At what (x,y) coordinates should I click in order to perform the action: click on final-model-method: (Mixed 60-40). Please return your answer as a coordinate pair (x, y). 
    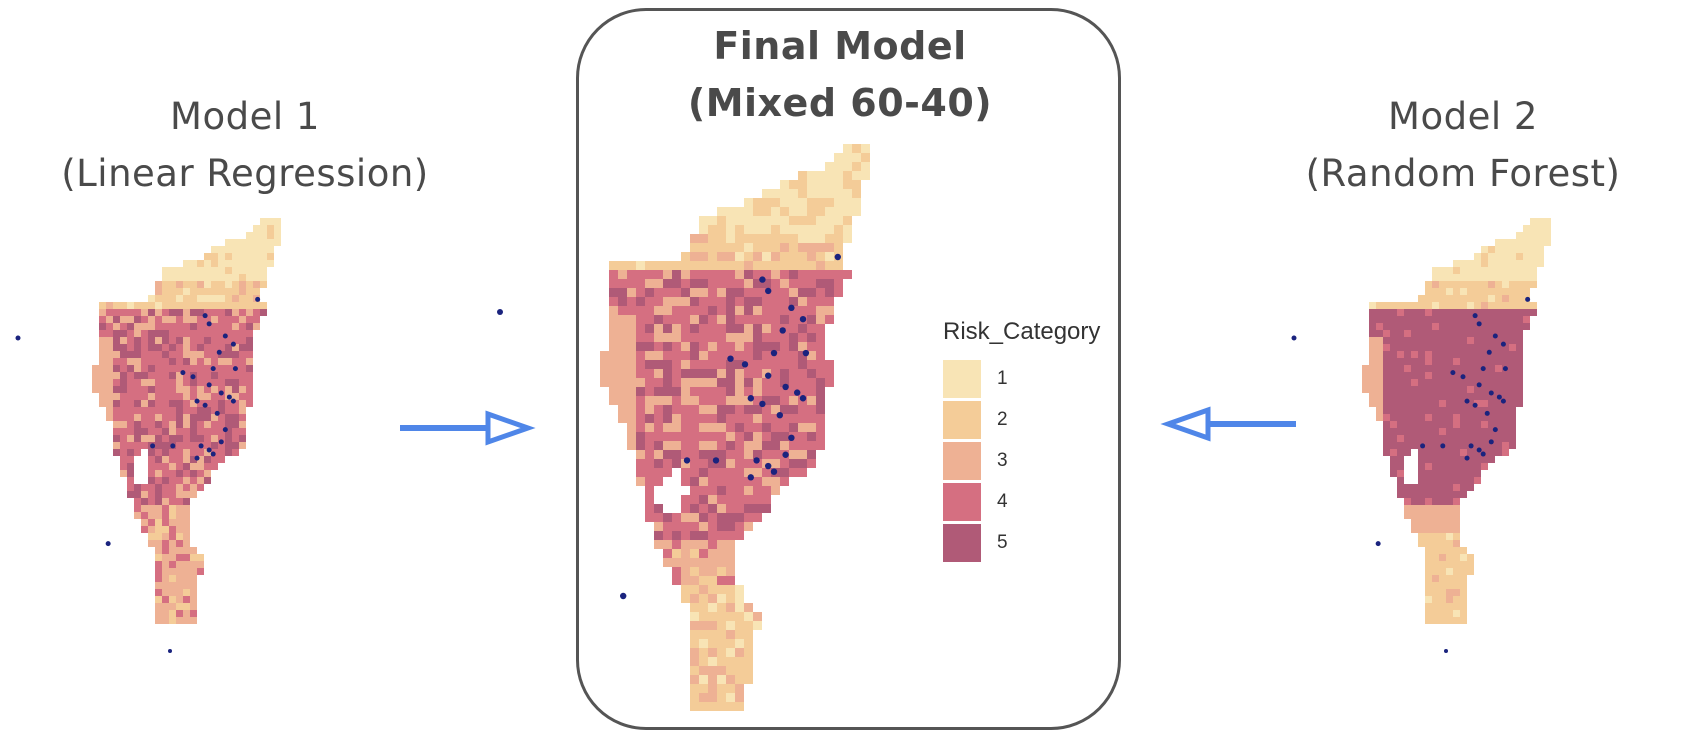
    Looking at the image, I should click on (840, 103).